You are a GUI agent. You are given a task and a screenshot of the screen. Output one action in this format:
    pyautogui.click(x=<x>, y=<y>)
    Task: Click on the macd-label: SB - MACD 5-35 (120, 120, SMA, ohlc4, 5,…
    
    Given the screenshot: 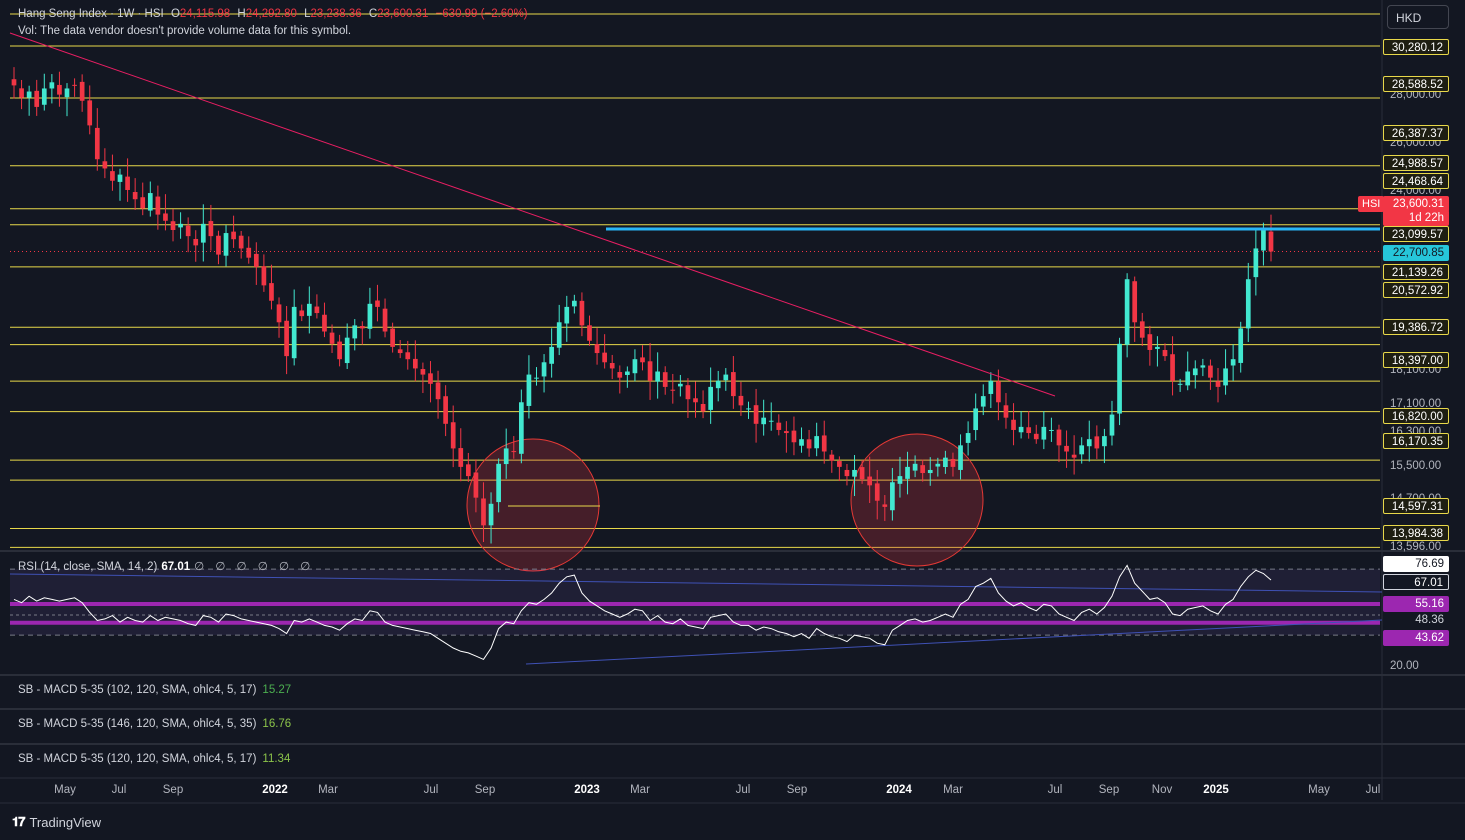 What is the action you would take?
    pyautogui.click(x=137, y=759)
    